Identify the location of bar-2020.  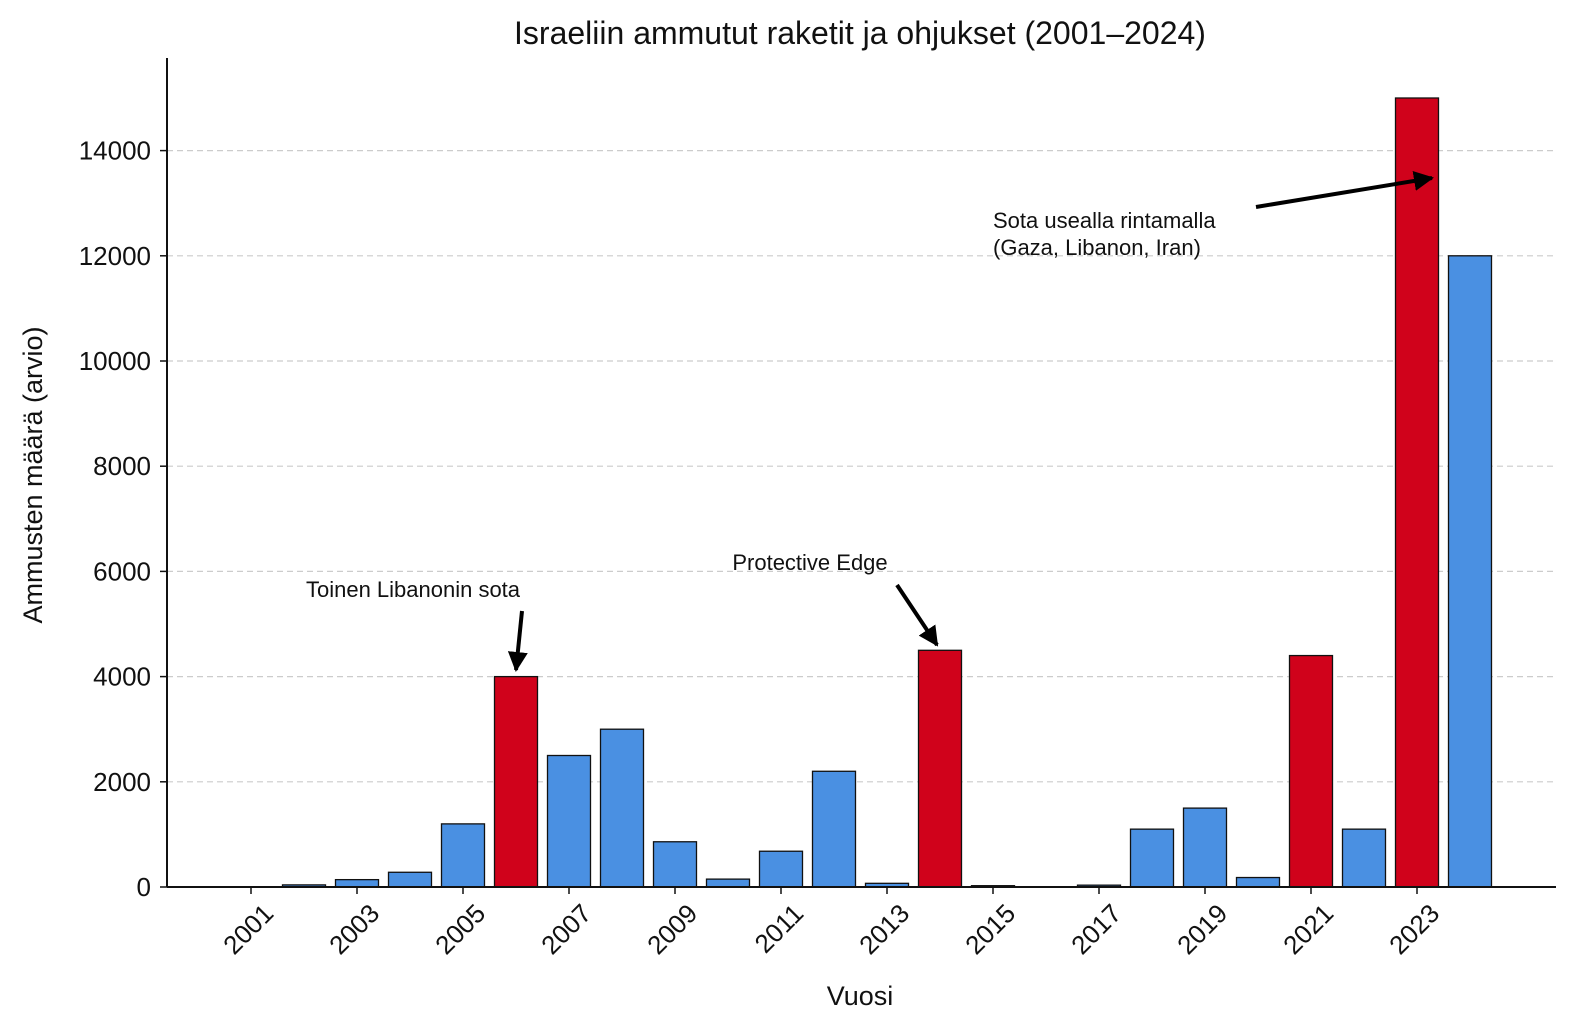
(1258, 882).